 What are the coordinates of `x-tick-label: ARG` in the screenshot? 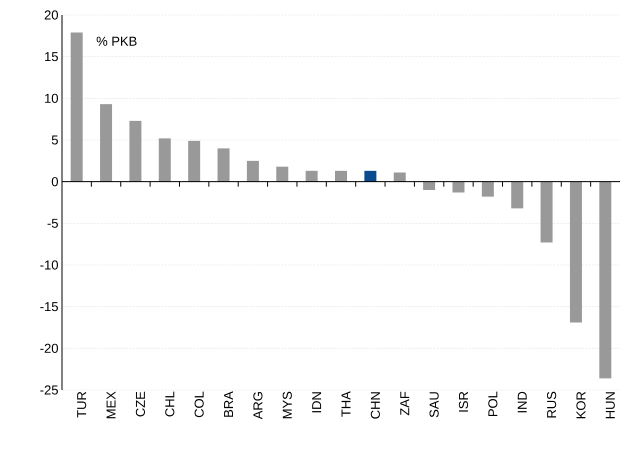 It's located at (257, 406).